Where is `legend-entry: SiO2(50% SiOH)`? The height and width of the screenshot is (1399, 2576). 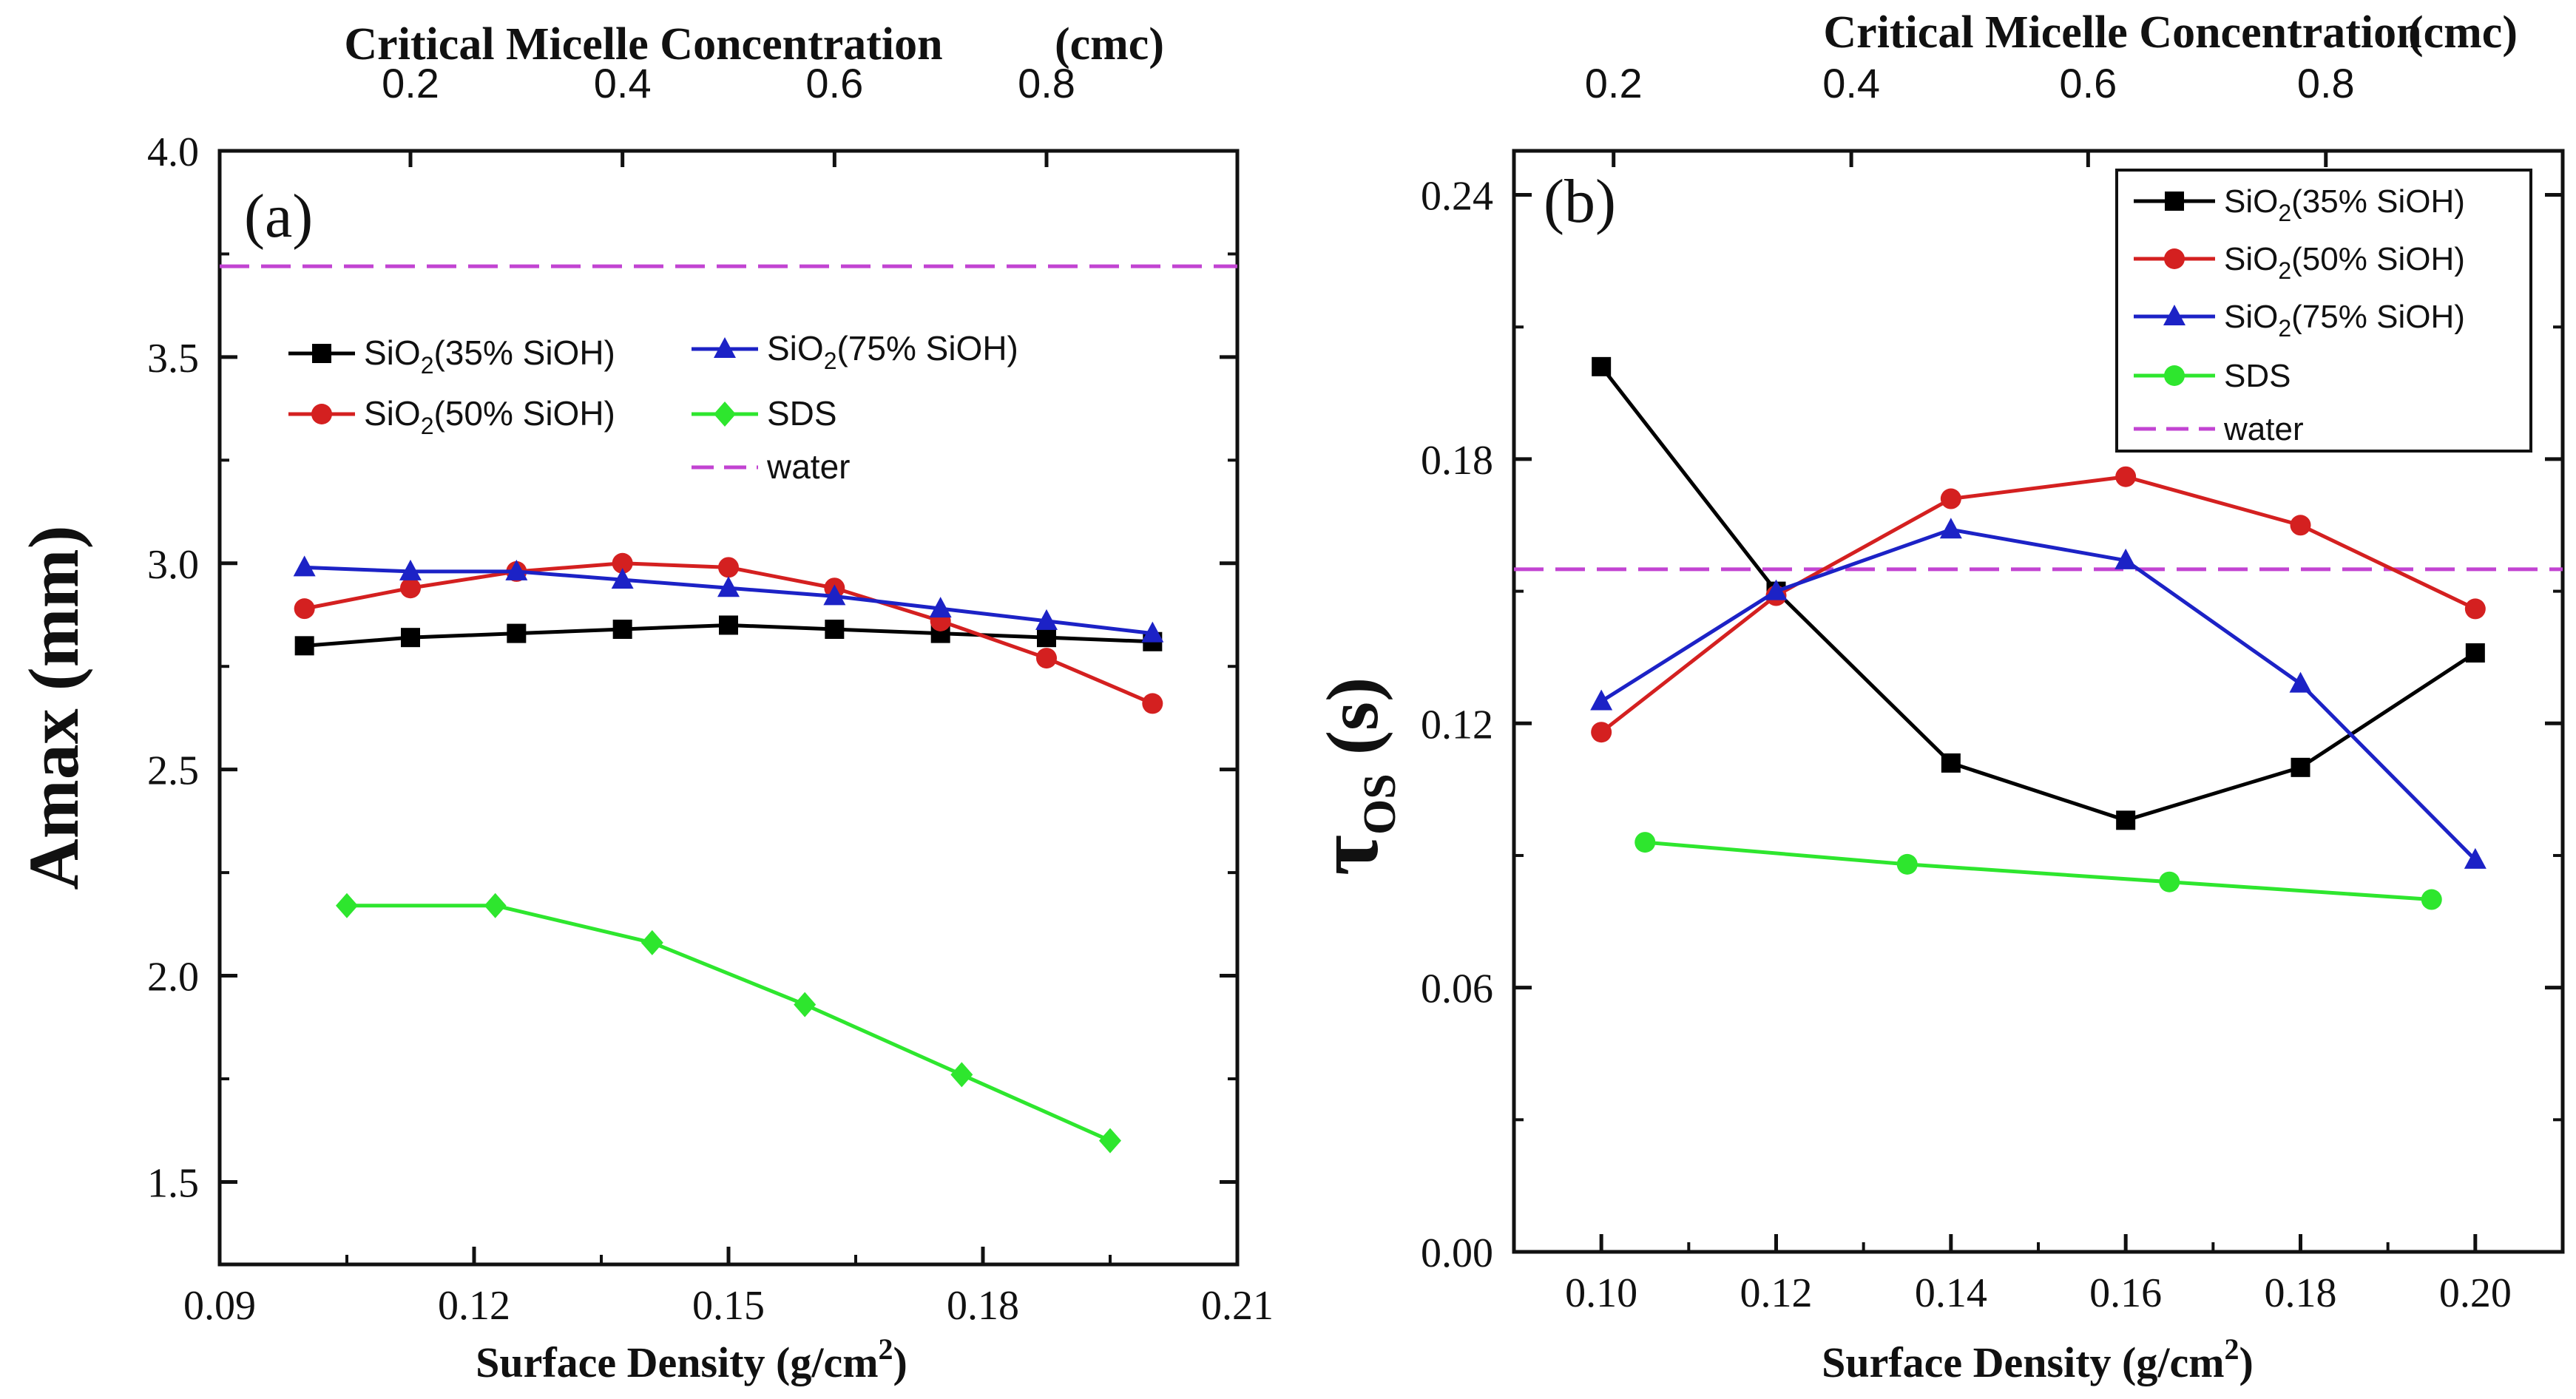 legend-entry: SiO2(50% SiOH) is located at coordinates (2299, 262).